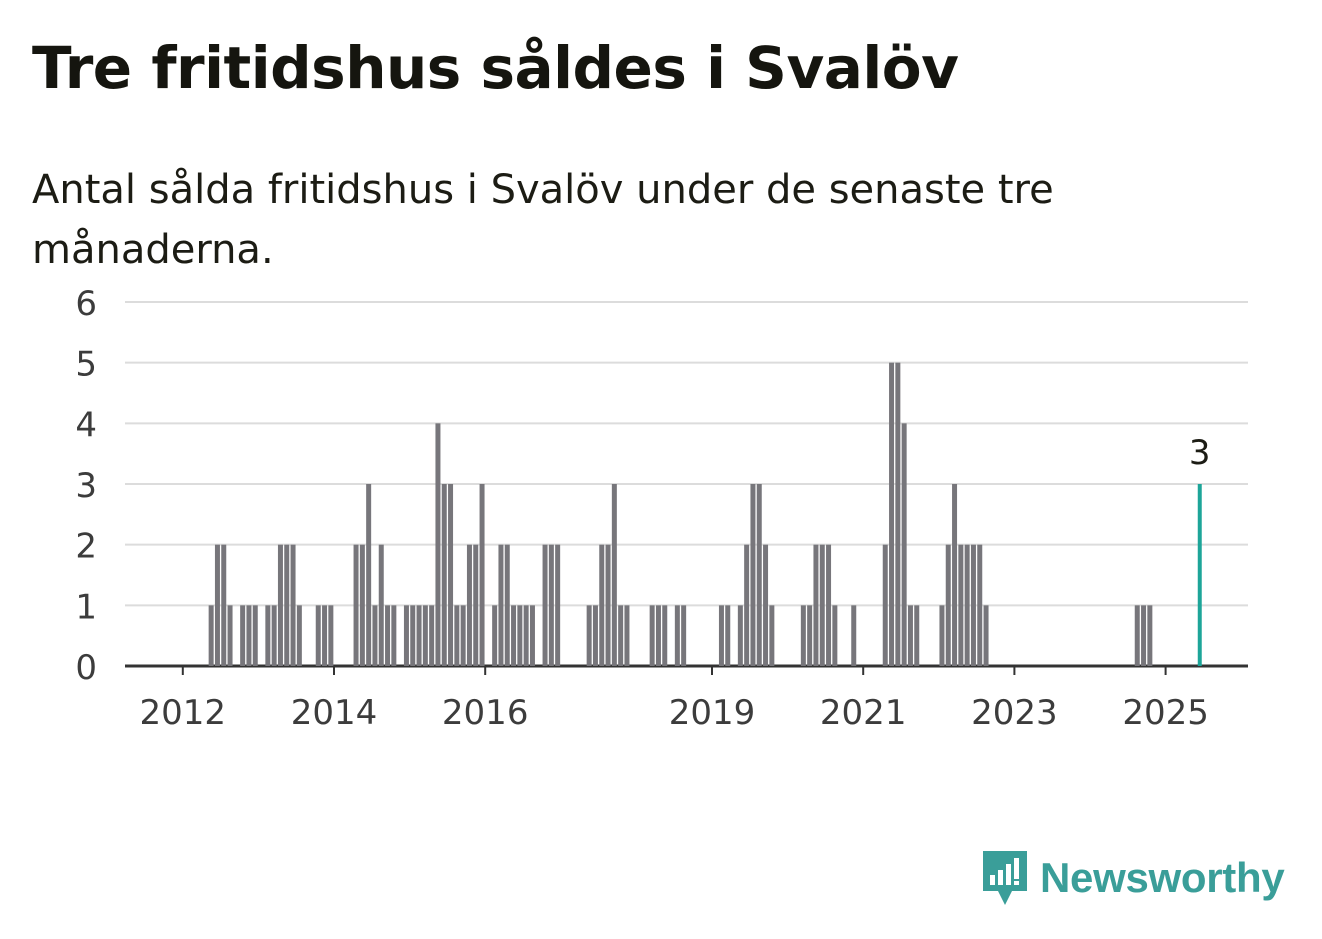 The width and height of the screenshot is (1322, 939). I want to click on chart-title: Tre fritidshus såldes i Svalöv, so click(495, 68).